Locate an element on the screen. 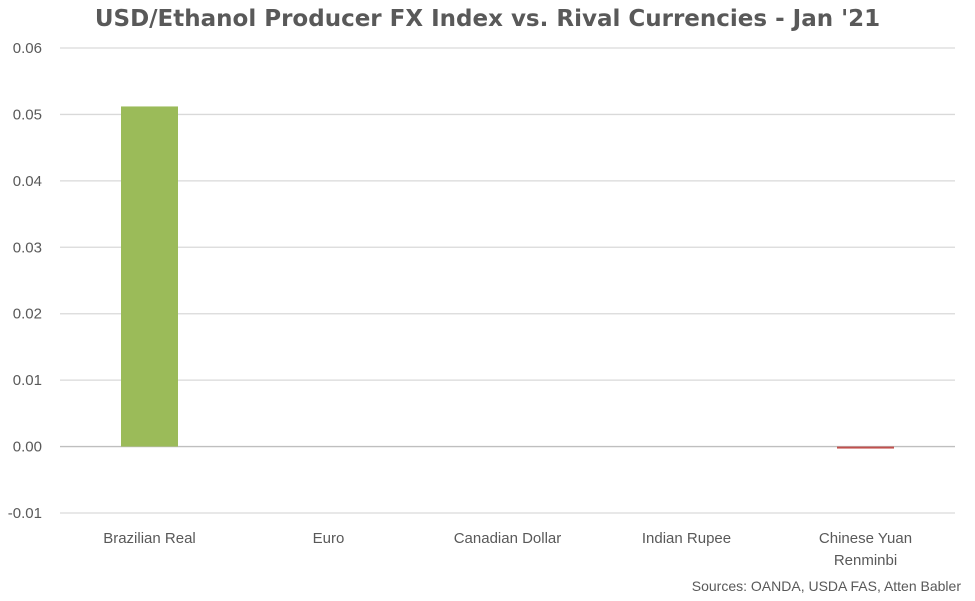  bar-brazilian-real is located at coordinates (149, 276).